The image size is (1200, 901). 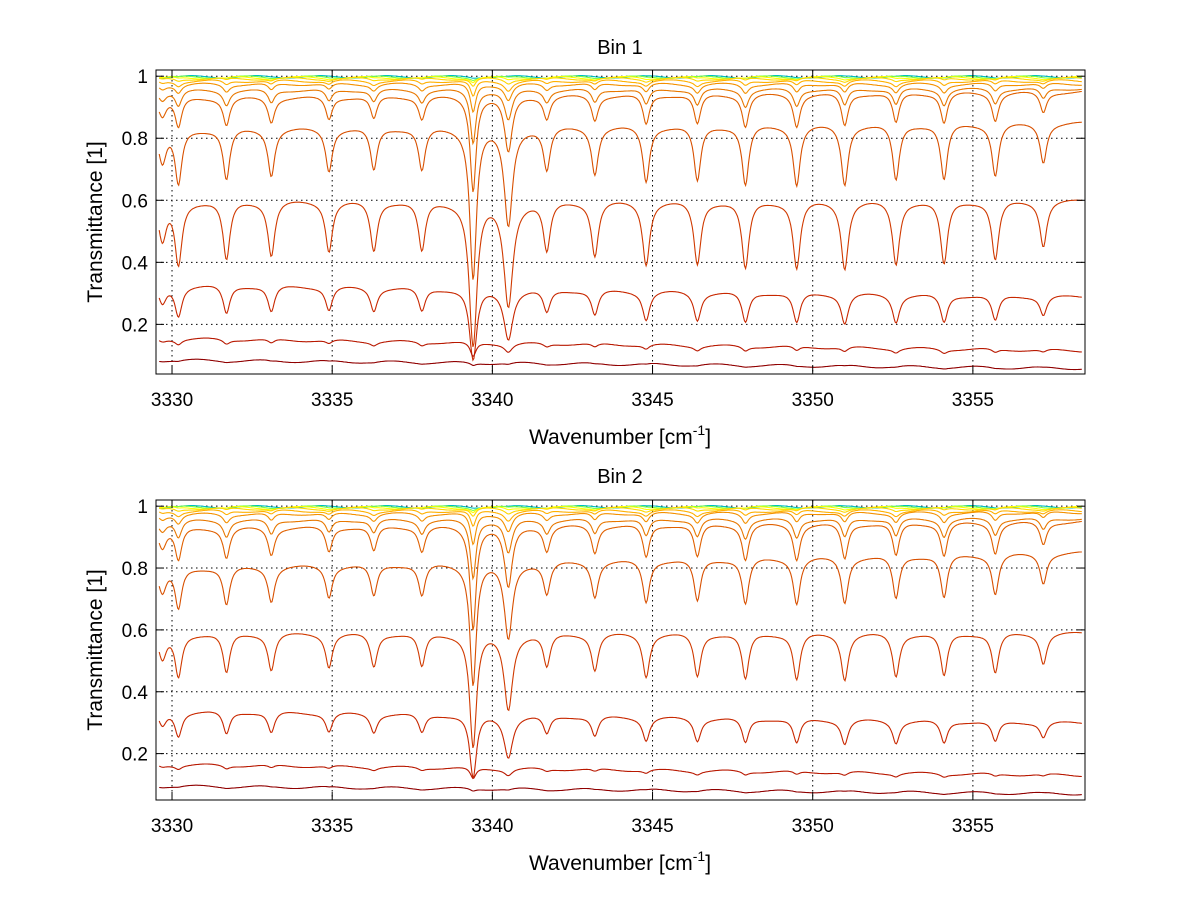 I want to click on chart-title: Bin 2, so click(x=620, y=477).